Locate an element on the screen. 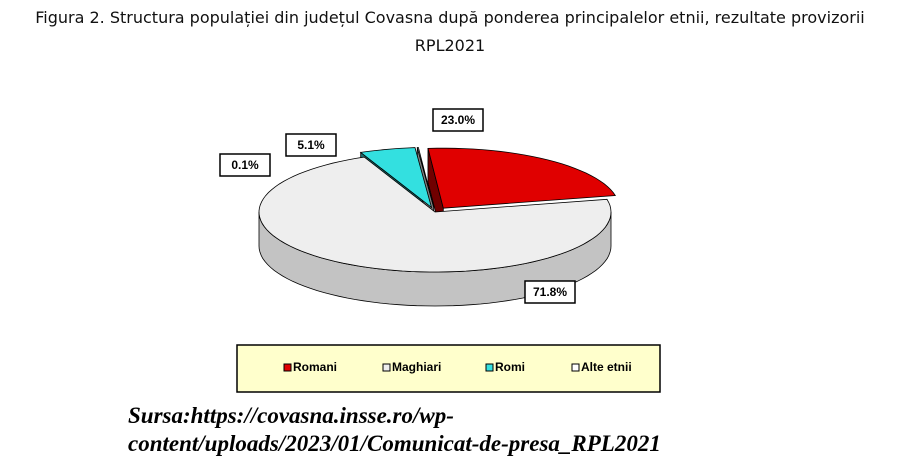 The height and width of the screenshot is (458, 899). value-label: 23.0% is located at coordinates (458, 120).